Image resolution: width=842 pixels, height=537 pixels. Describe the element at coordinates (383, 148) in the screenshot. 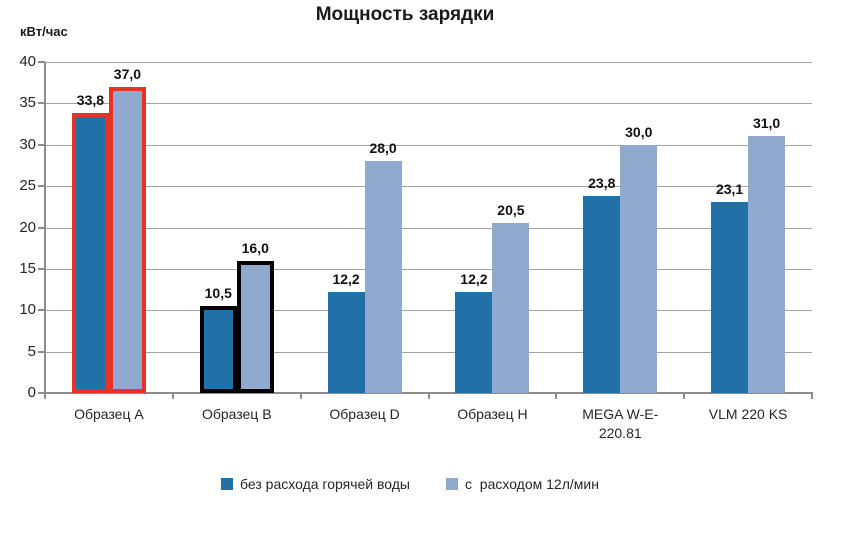

I see `bar-value-label: 28,0` at that location.